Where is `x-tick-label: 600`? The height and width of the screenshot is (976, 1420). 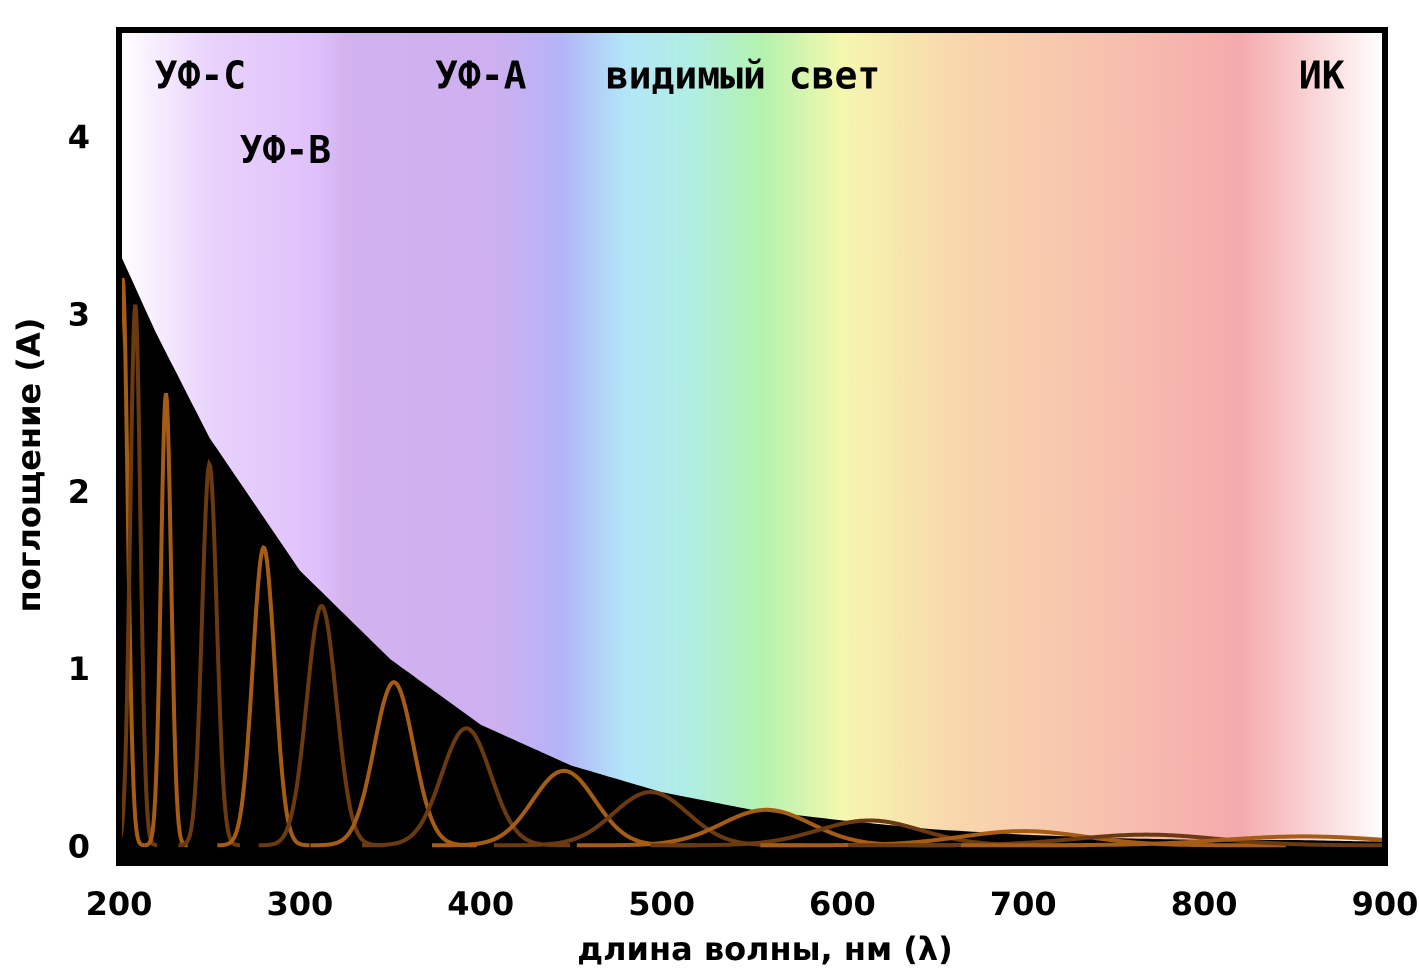 x-tick-label: 600 is located at coordinates (842, 904).